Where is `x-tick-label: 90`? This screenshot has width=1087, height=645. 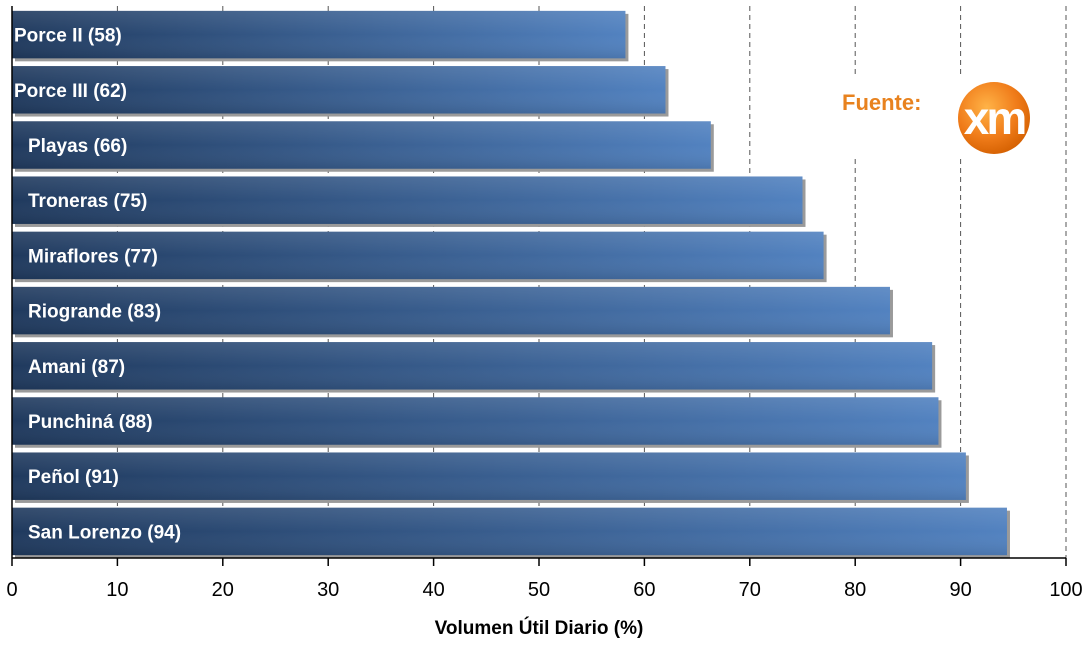
x-tick-label: 90 is located at coordinates (960, 590).